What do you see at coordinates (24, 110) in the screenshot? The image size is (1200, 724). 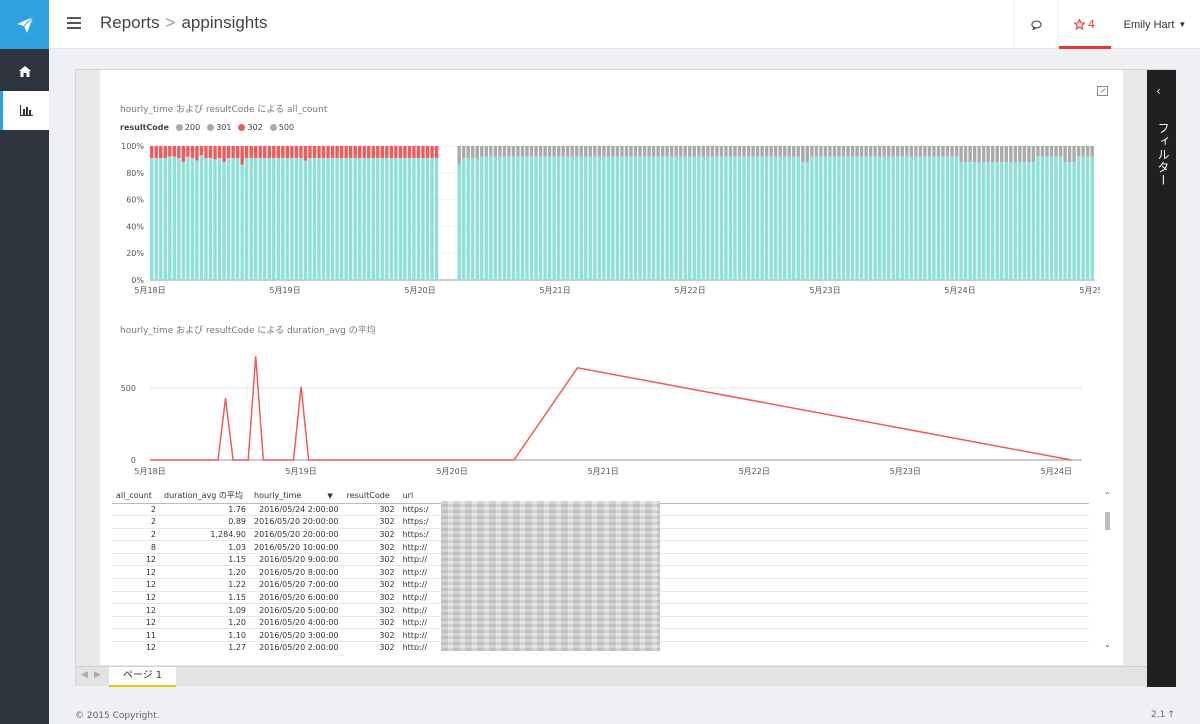 I see `sidebar-item-reports` at bounding box center [24, 110].